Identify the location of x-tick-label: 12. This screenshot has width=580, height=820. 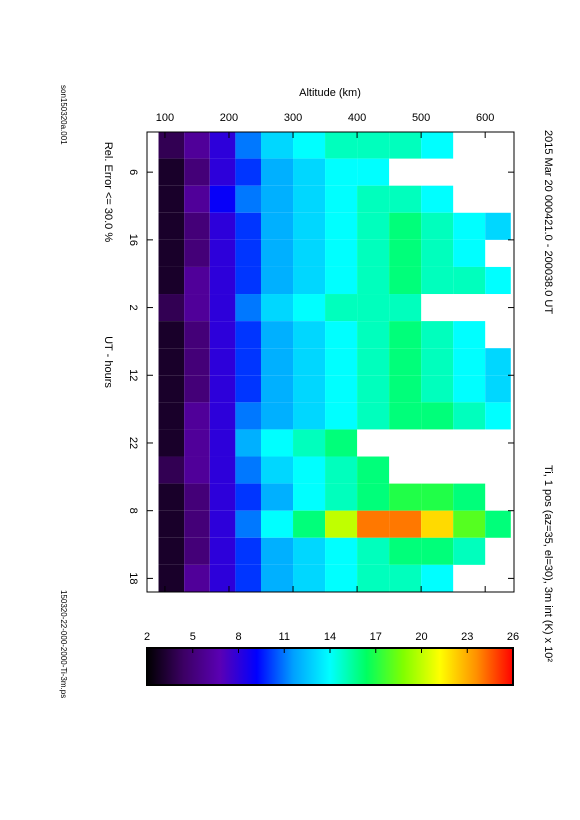
(133, 375).